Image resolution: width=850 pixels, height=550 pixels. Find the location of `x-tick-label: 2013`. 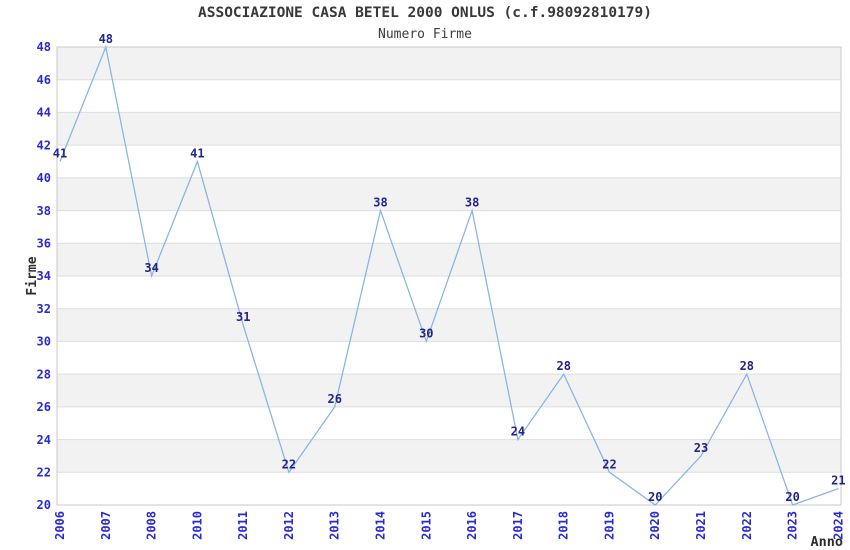

x-tick-label: 2013 is located at coordinates (335, 525).